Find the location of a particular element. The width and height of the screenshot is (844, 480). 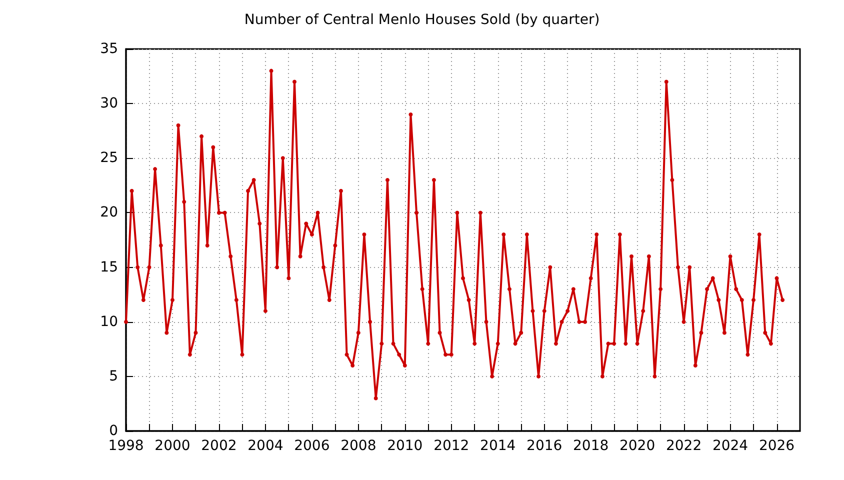

x-tick-label: 2010 is located at coordinates (405, 446).